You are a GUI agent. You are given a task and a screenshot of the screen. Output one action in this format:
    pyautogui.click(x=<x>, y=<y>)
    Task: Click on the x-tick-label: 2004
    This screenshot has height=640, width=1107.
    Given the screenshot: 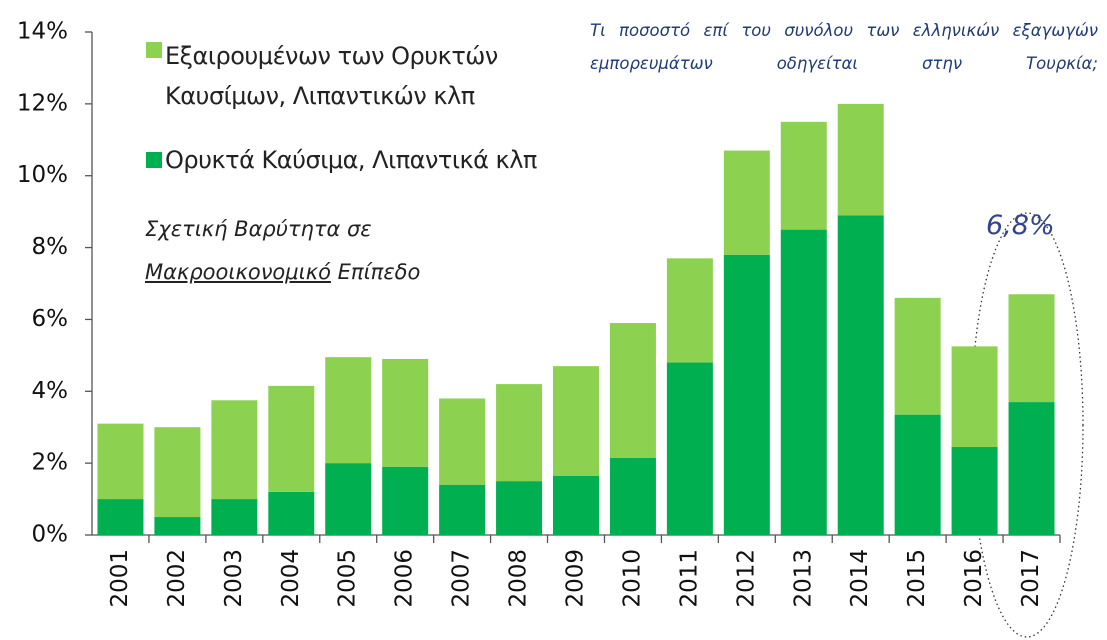 What is the action you would take?
    pyautogui.click(x=291, y=578)
    